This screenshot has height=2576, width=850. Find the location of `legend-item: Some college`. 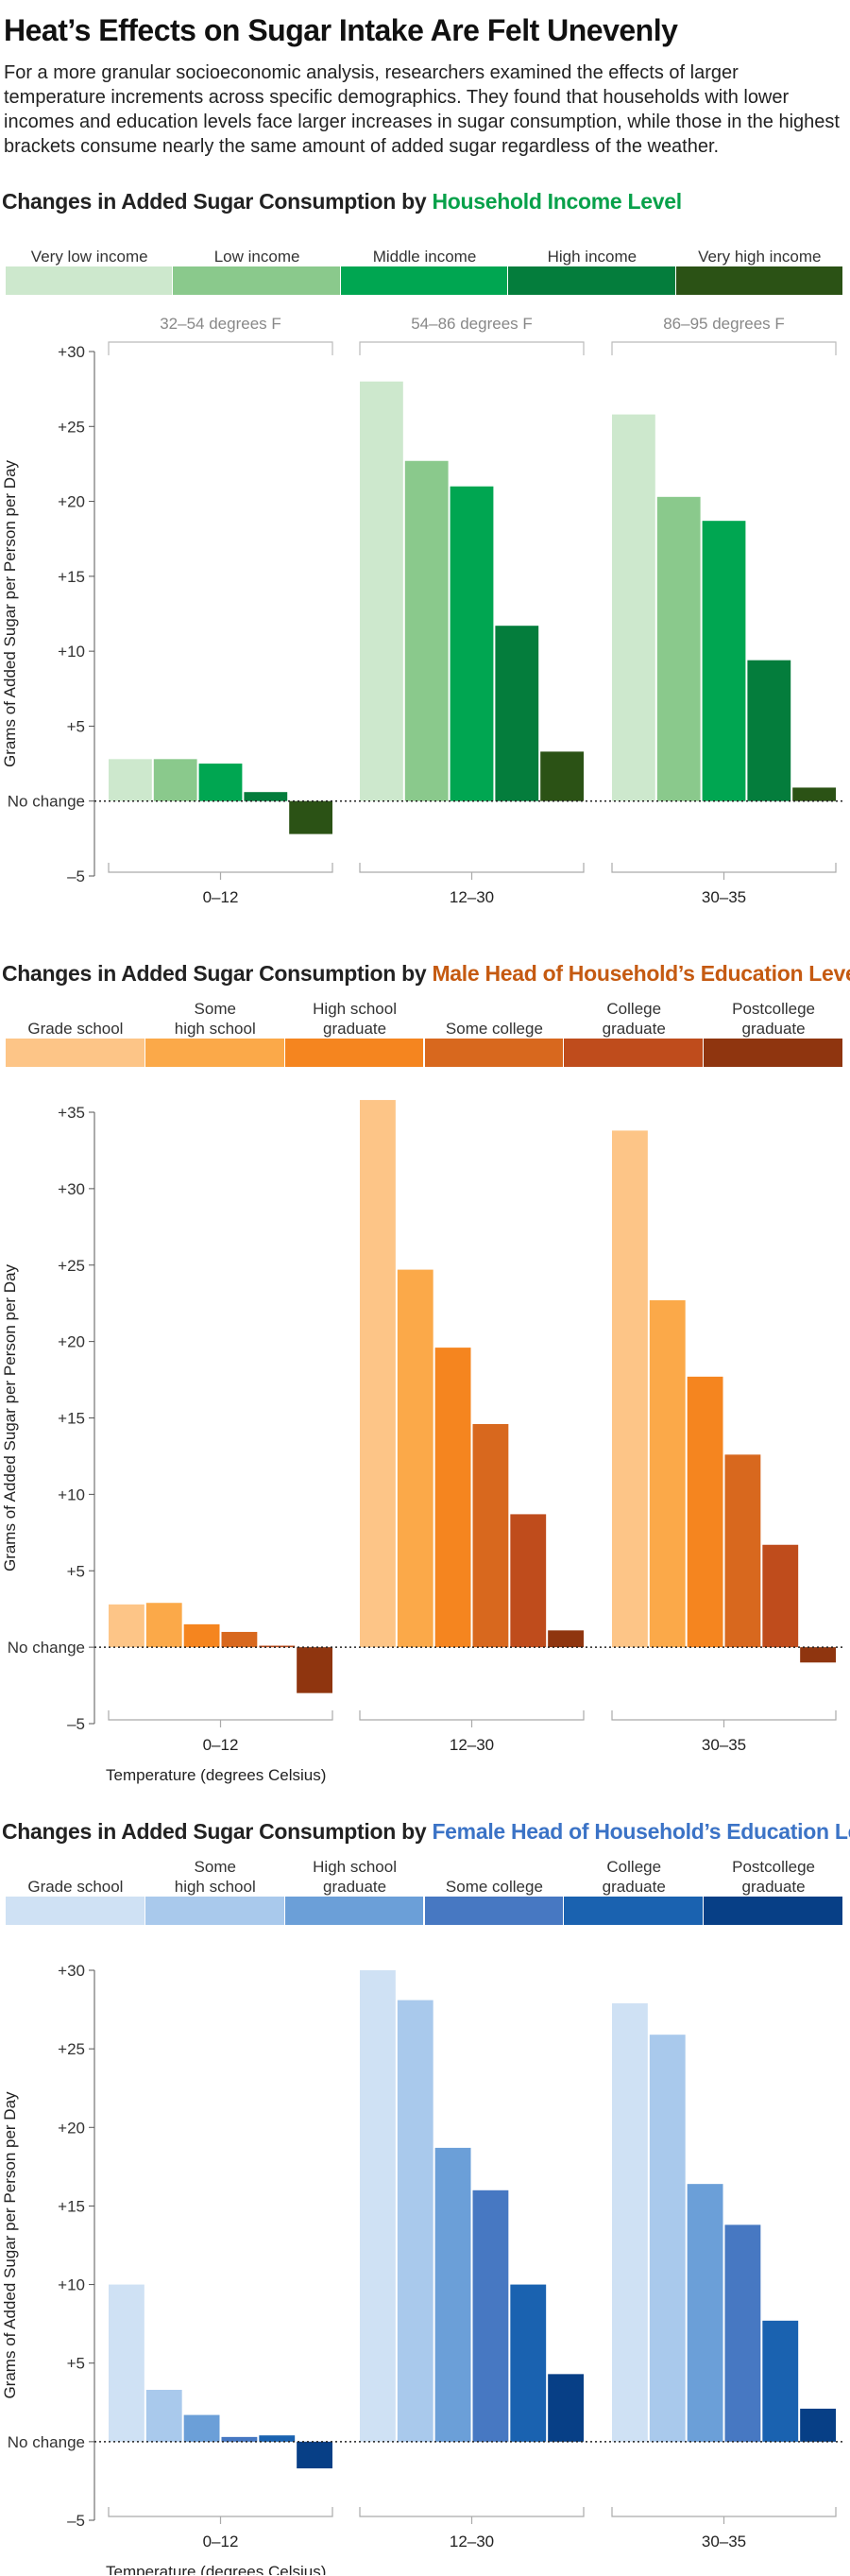

legend-item: Some college is located at coordinates (494, 1889).